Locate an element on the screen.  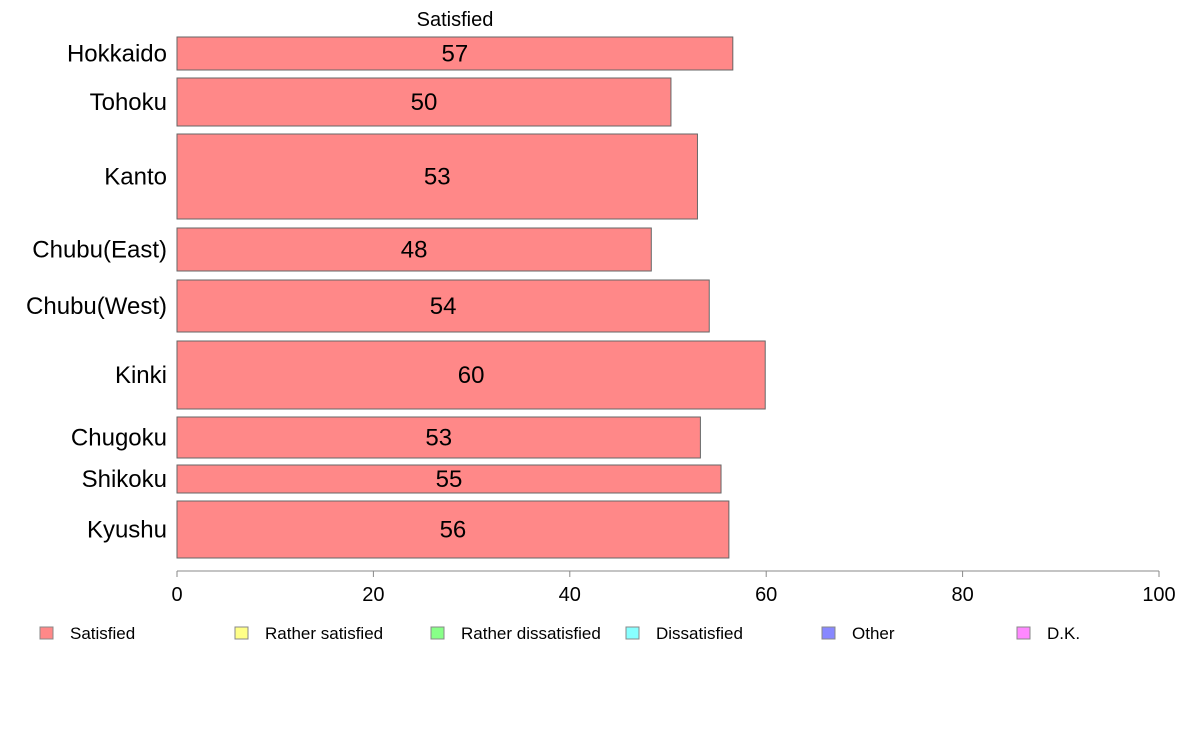
data-label: 60 is located at coordinates (471, 375).